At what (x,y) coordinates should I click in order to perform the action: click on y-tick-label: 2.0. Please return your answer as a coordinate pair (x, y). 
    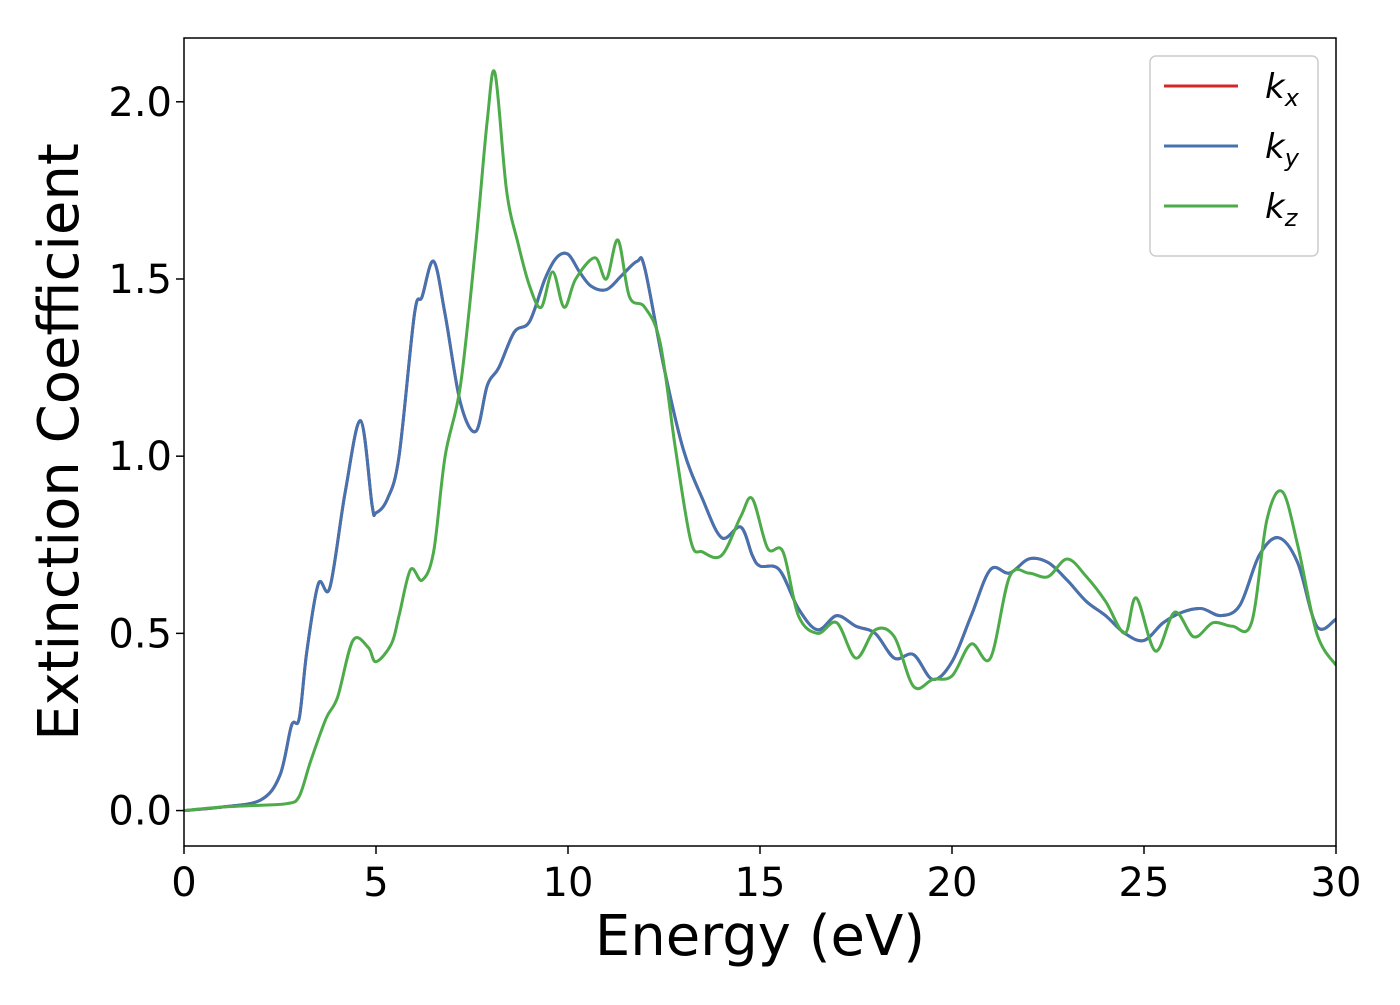
    Looking at the image, I should click on (140, 103).